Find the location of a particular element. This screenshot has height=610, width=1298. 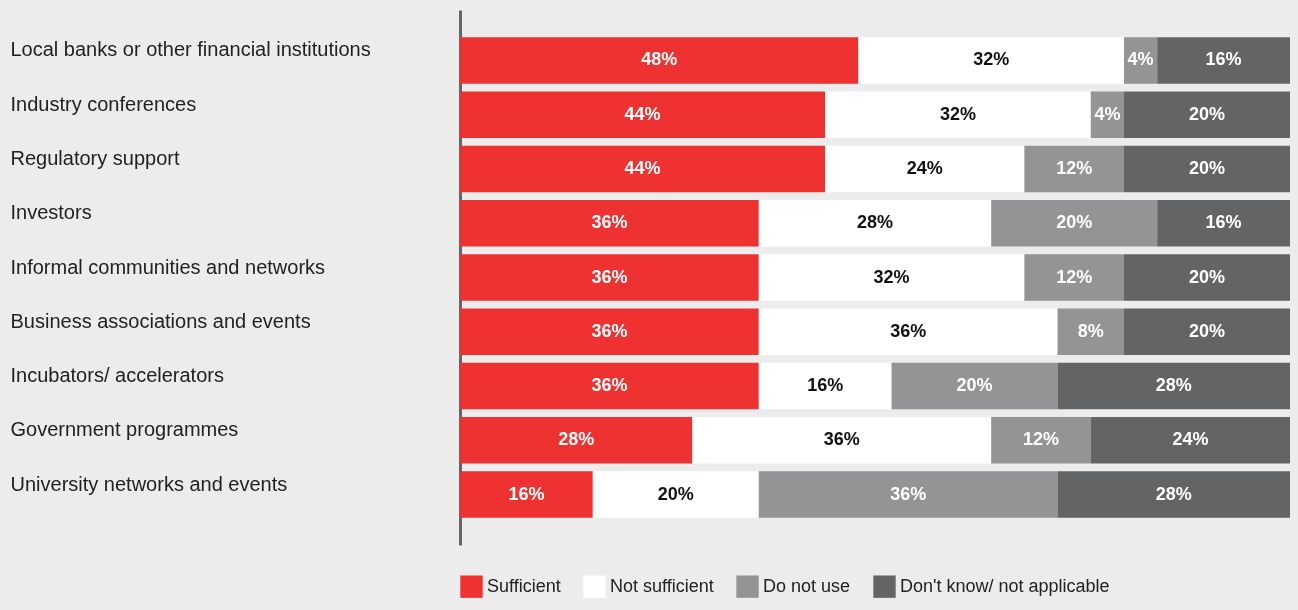

legend-label: Do not use is located at coordinates (807, 585).